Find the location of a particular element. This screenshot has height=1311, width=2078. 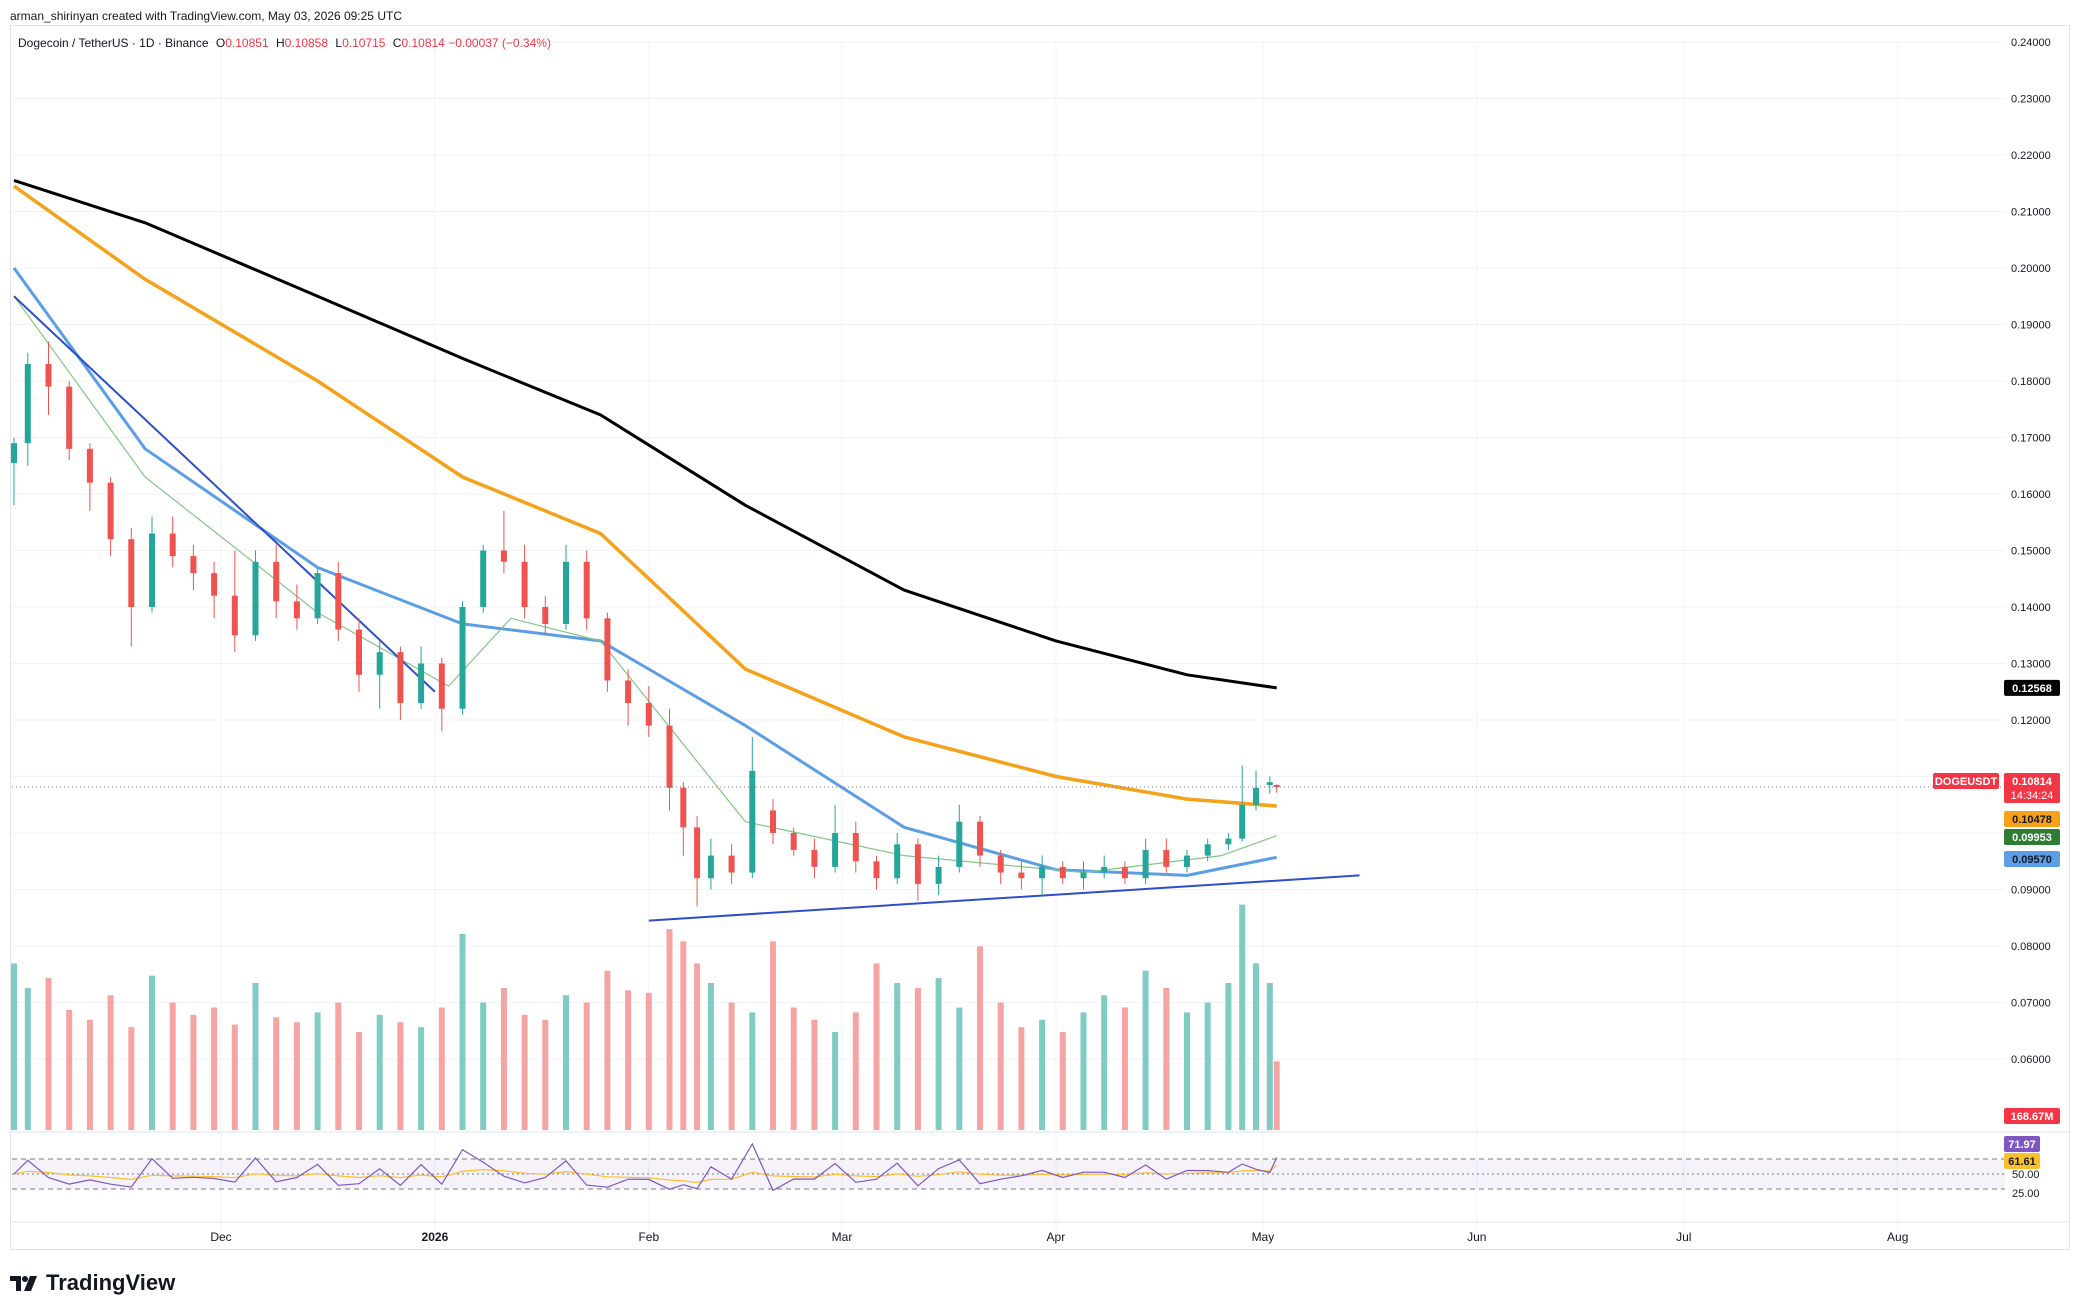

price-tick-label: 0.07000 is located at coordinates (2031, 1004).